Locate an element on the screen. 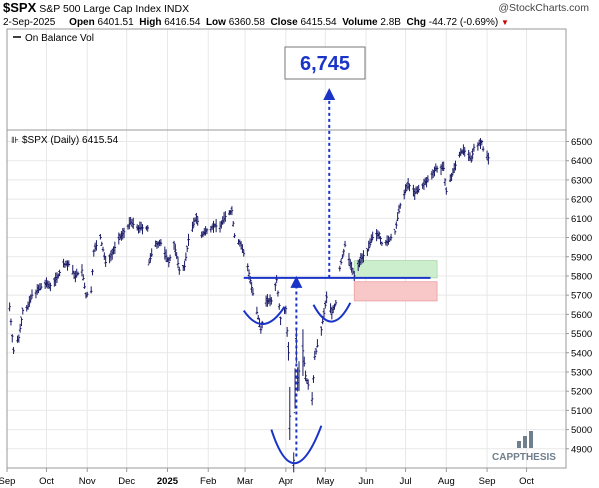  x-tick-label: 2025 is located at coordinates (168, 481).